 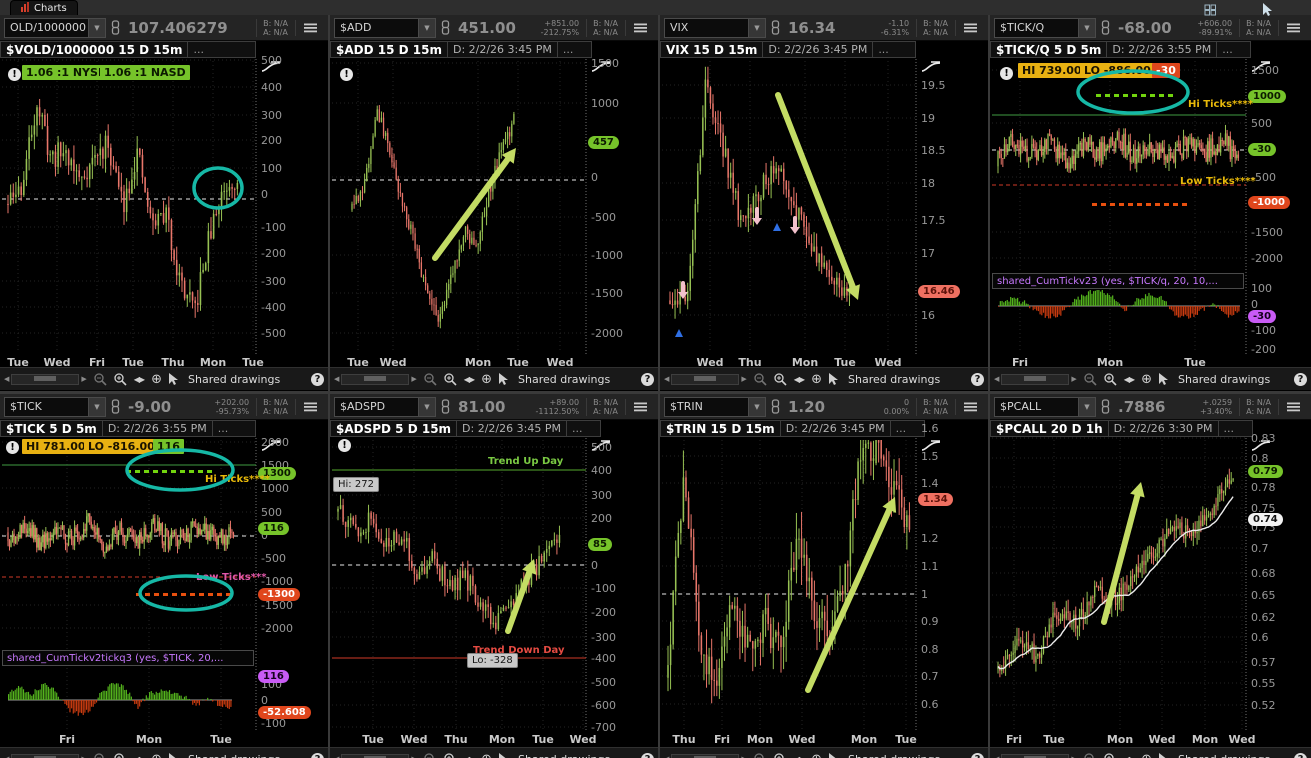 What do you see at coordinates (165, 576) in the screenshot?
I see `chart-canvas` at bounding box center [165, 576].